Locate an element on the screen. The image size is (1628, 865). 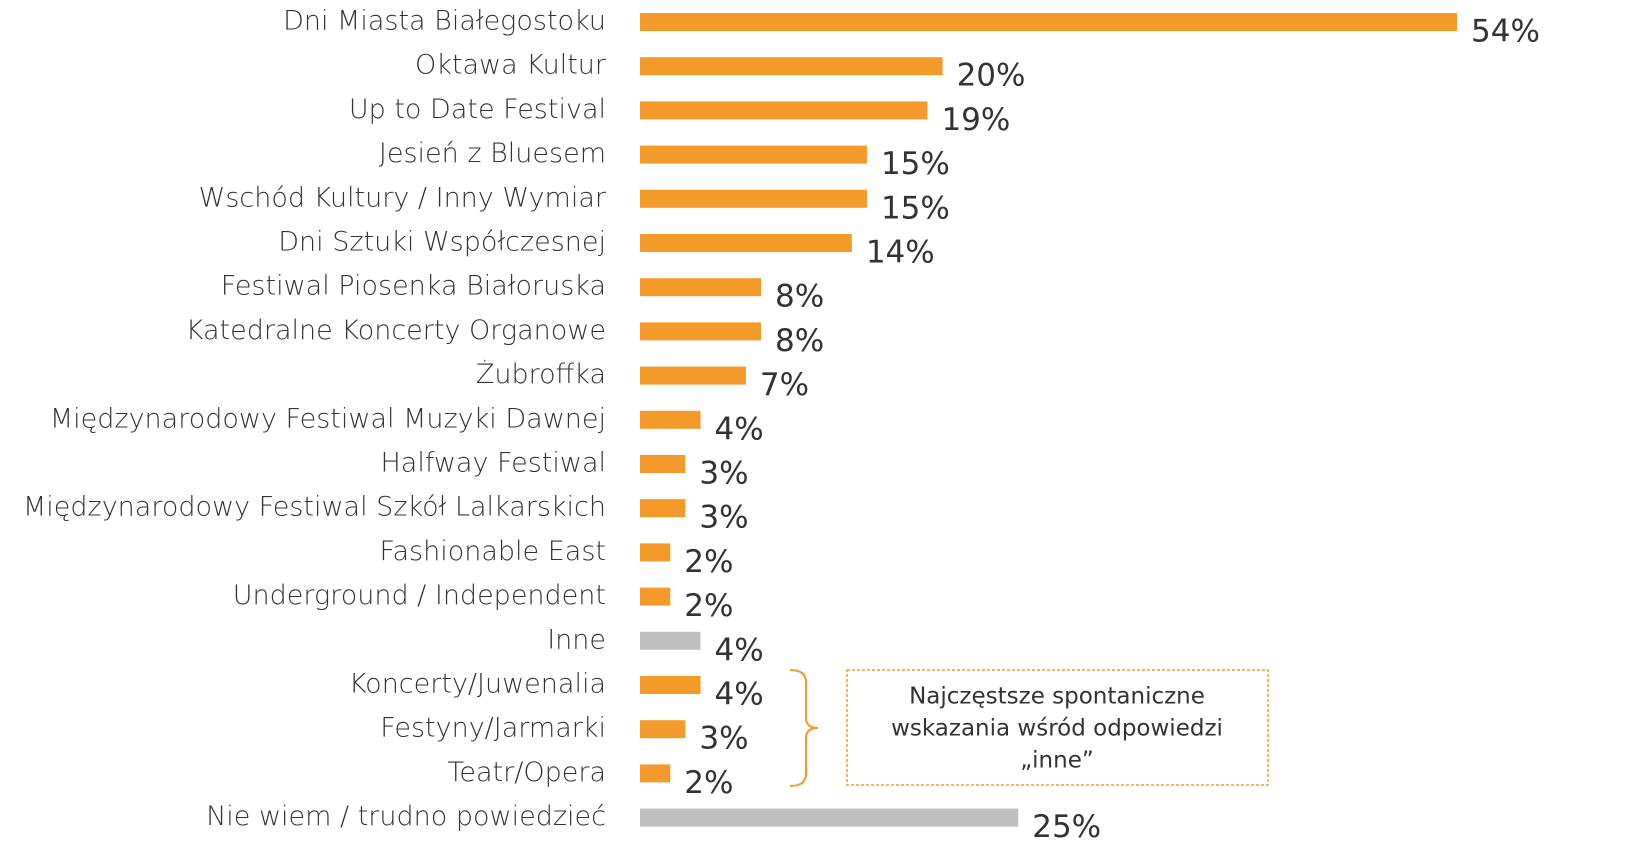
category-label: Wschód Kultury / Inny Wymiar is located at coordinates (403, 197).